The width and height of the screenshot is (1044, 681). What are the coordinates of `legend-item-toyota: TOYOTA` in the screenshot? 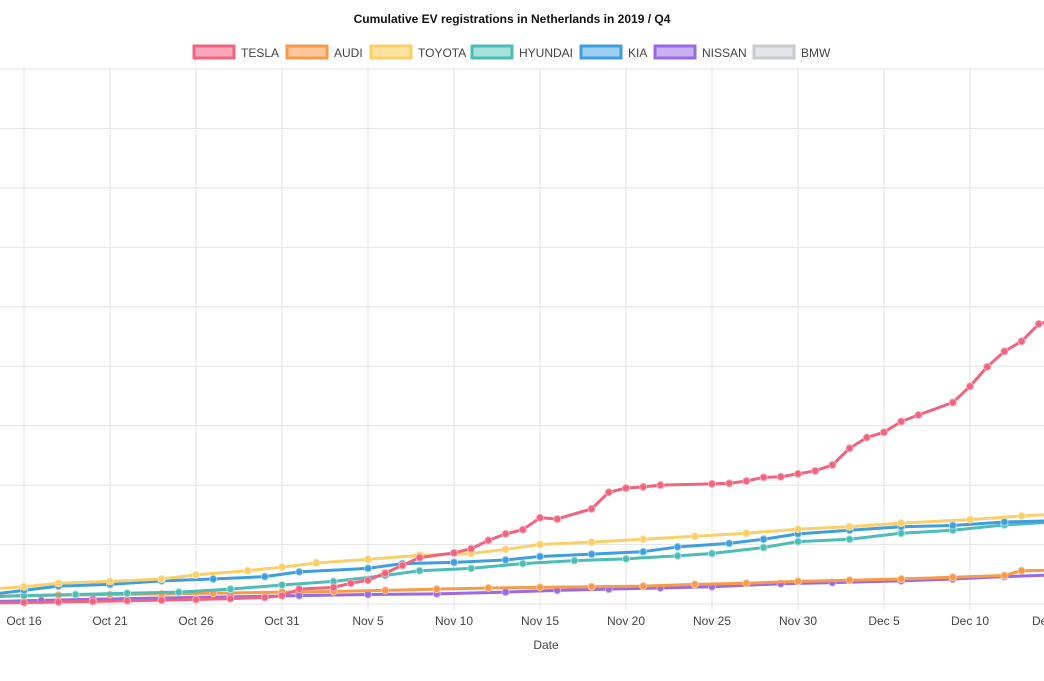 It's located at (417, 52).